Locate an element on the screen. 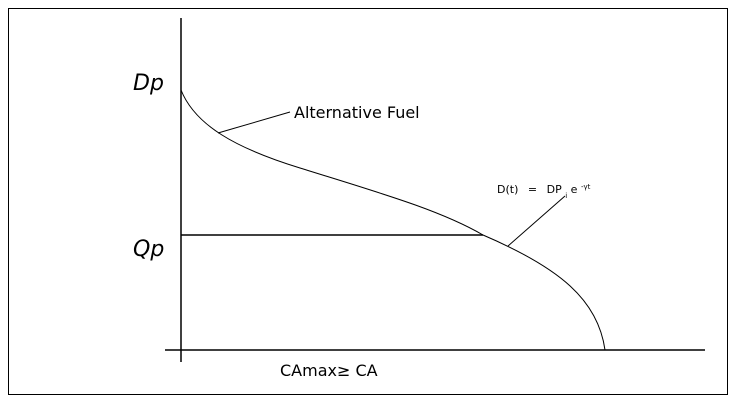 This screenshot has height=403, width=736. formula-base: DP is located at coordinates (554, 189).